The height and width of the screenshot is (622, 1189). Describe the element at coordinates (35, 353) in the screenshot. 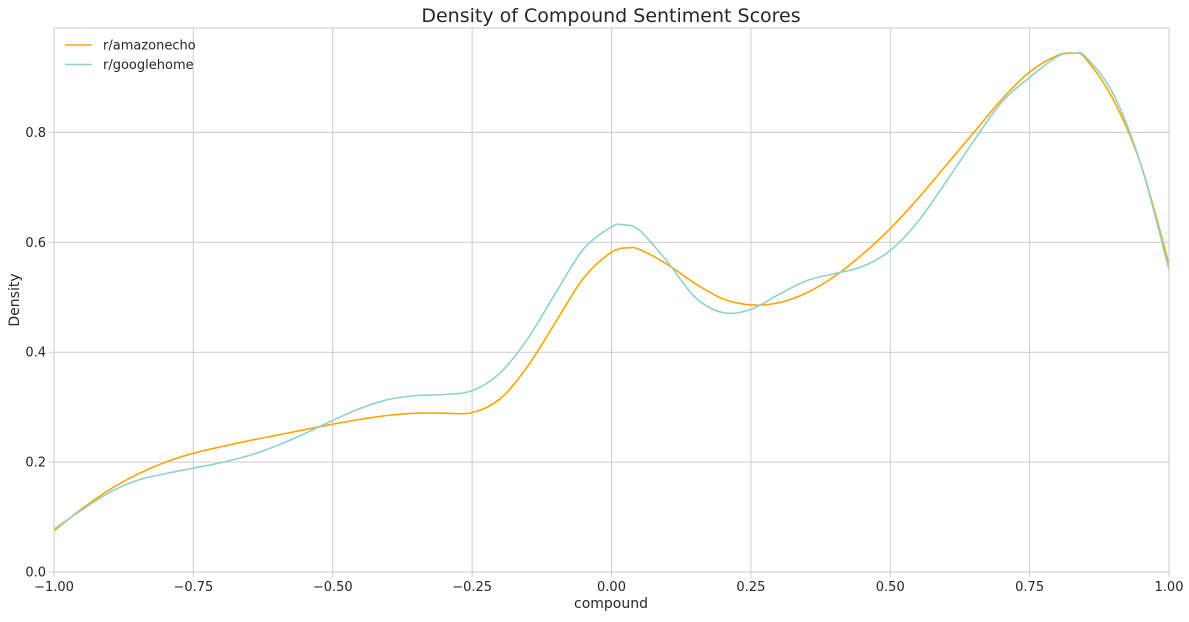

I see `y-tick-label: 0.4` at that location.